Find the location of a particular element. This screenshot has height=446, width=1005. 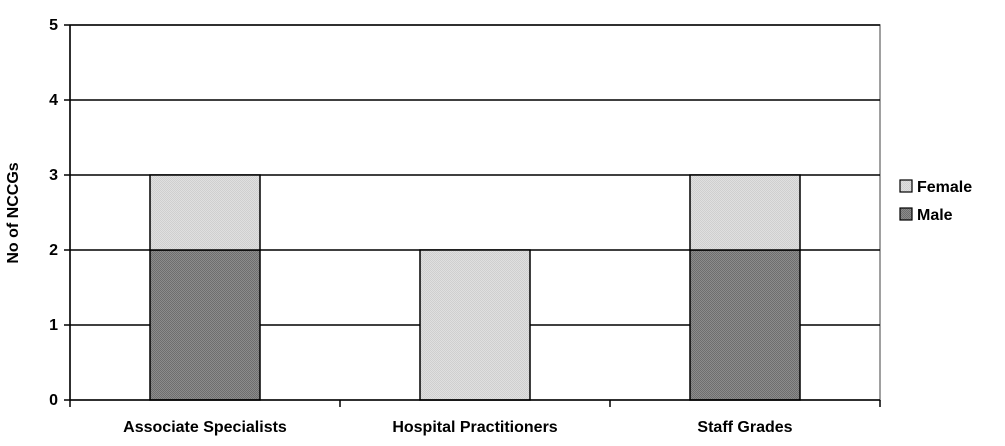

x-tick-label: Staff Grades is located at coordinates (744, 427).